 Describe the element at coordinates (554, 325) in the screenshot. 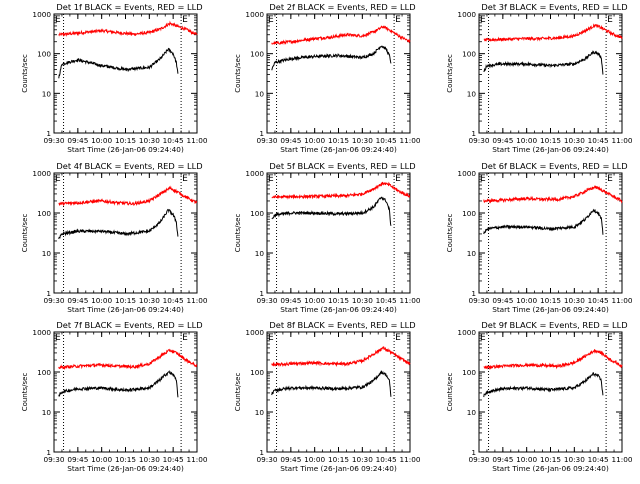

I see `panel-title: Det 9f BLACK = Events, RED = LLD` at that location.